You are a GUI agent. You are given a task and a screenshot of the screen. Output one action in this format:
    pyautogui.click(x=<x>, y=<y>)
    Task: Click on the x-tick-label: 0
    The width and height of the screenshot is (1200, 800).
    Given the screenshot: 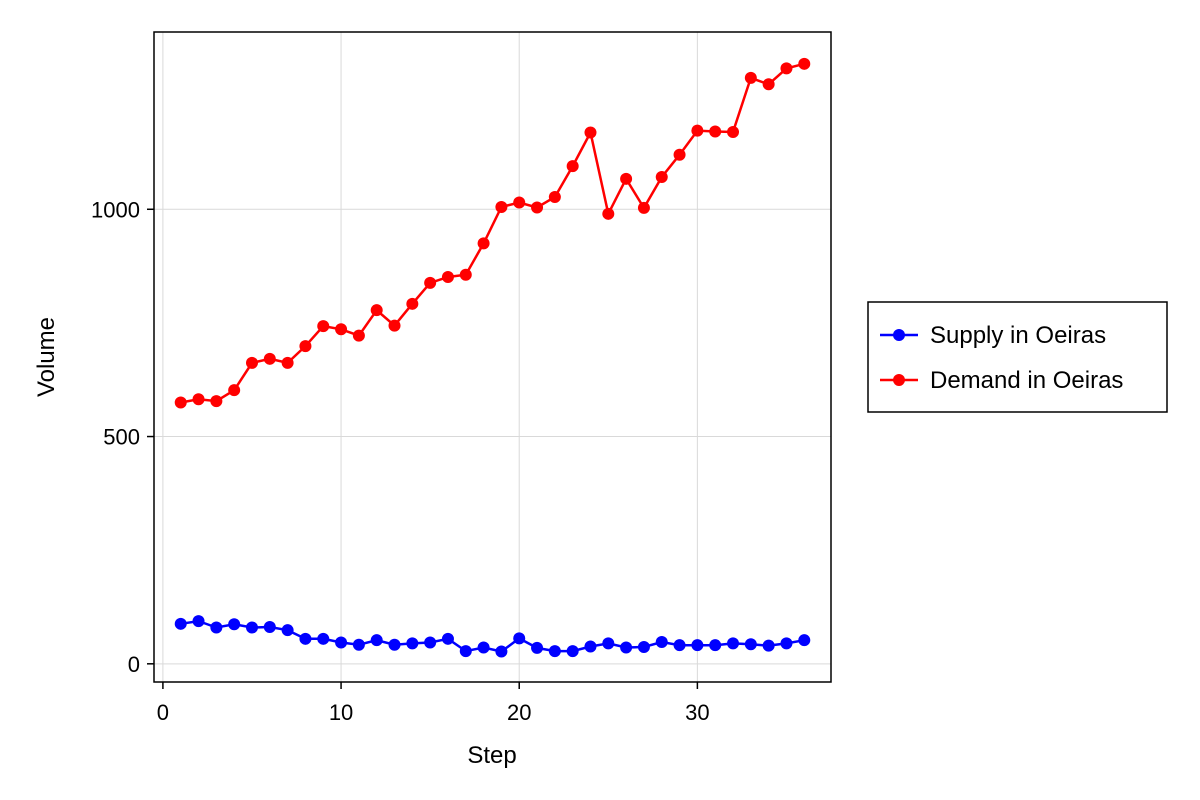 What is the action you would take?
    pyautogui.click(x=163, y=712)
    